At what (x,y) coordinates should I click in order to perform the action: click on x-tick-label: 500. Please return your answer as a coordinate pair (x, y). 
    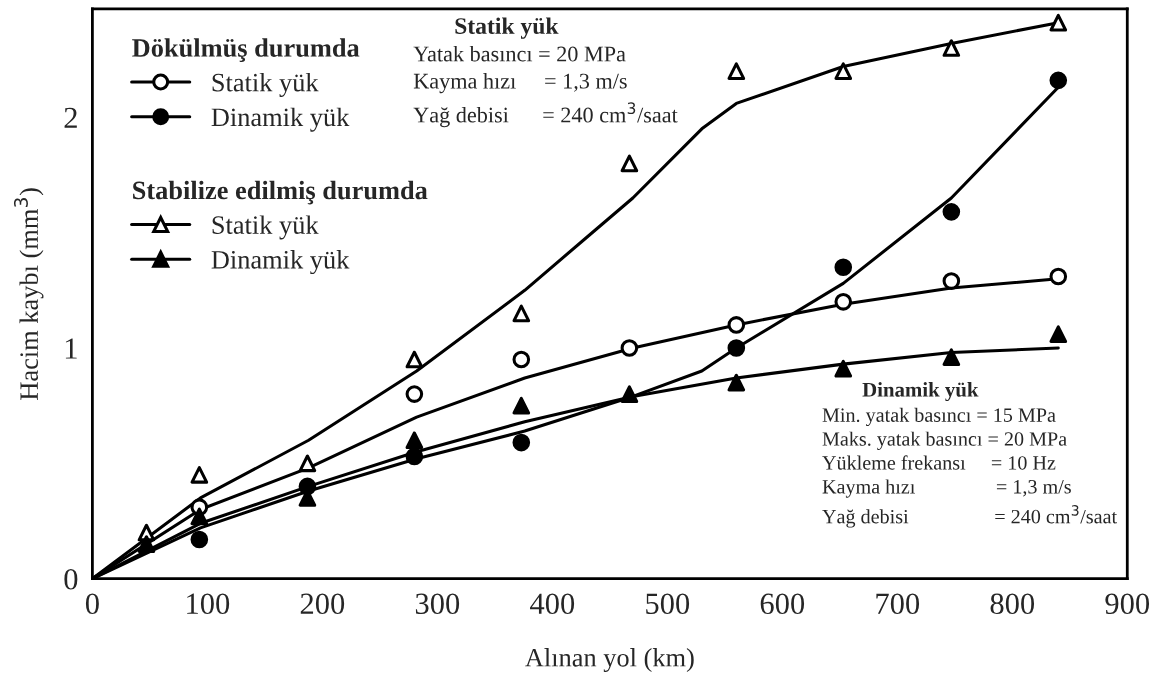
    Looking at the image, I should click on (668, 604).